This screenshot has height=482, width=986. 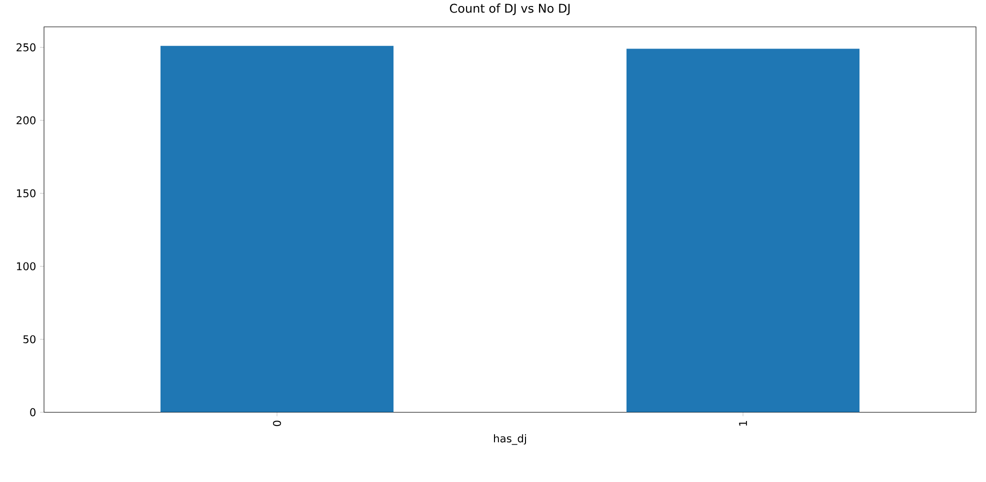 I want to click on y-tick-label: 200, so click(x=26, y=120).